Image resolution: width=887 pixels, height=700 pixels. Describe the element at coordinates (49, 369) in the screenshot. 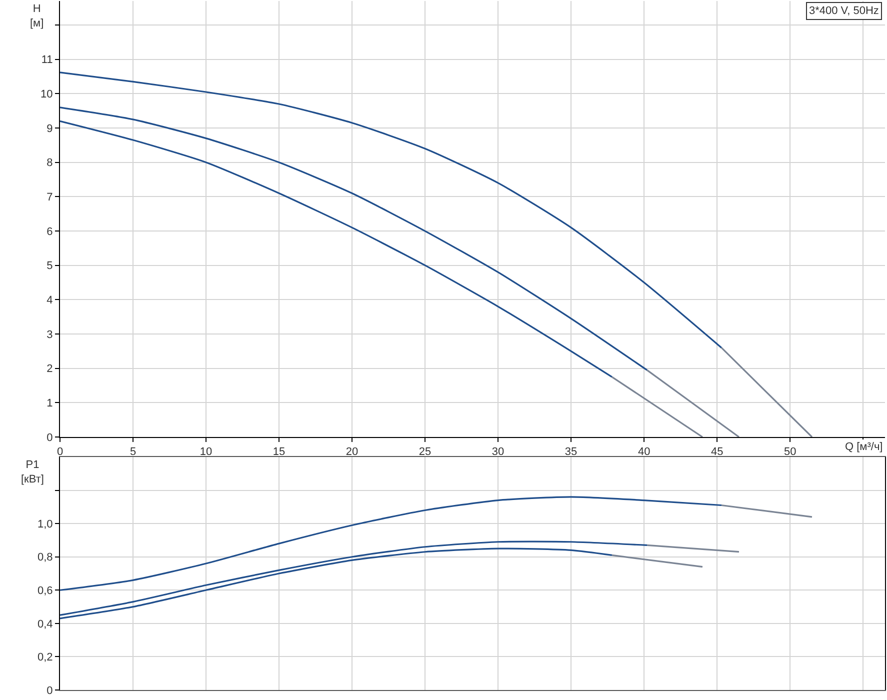

I see `y-tick-label: 2` at that location.